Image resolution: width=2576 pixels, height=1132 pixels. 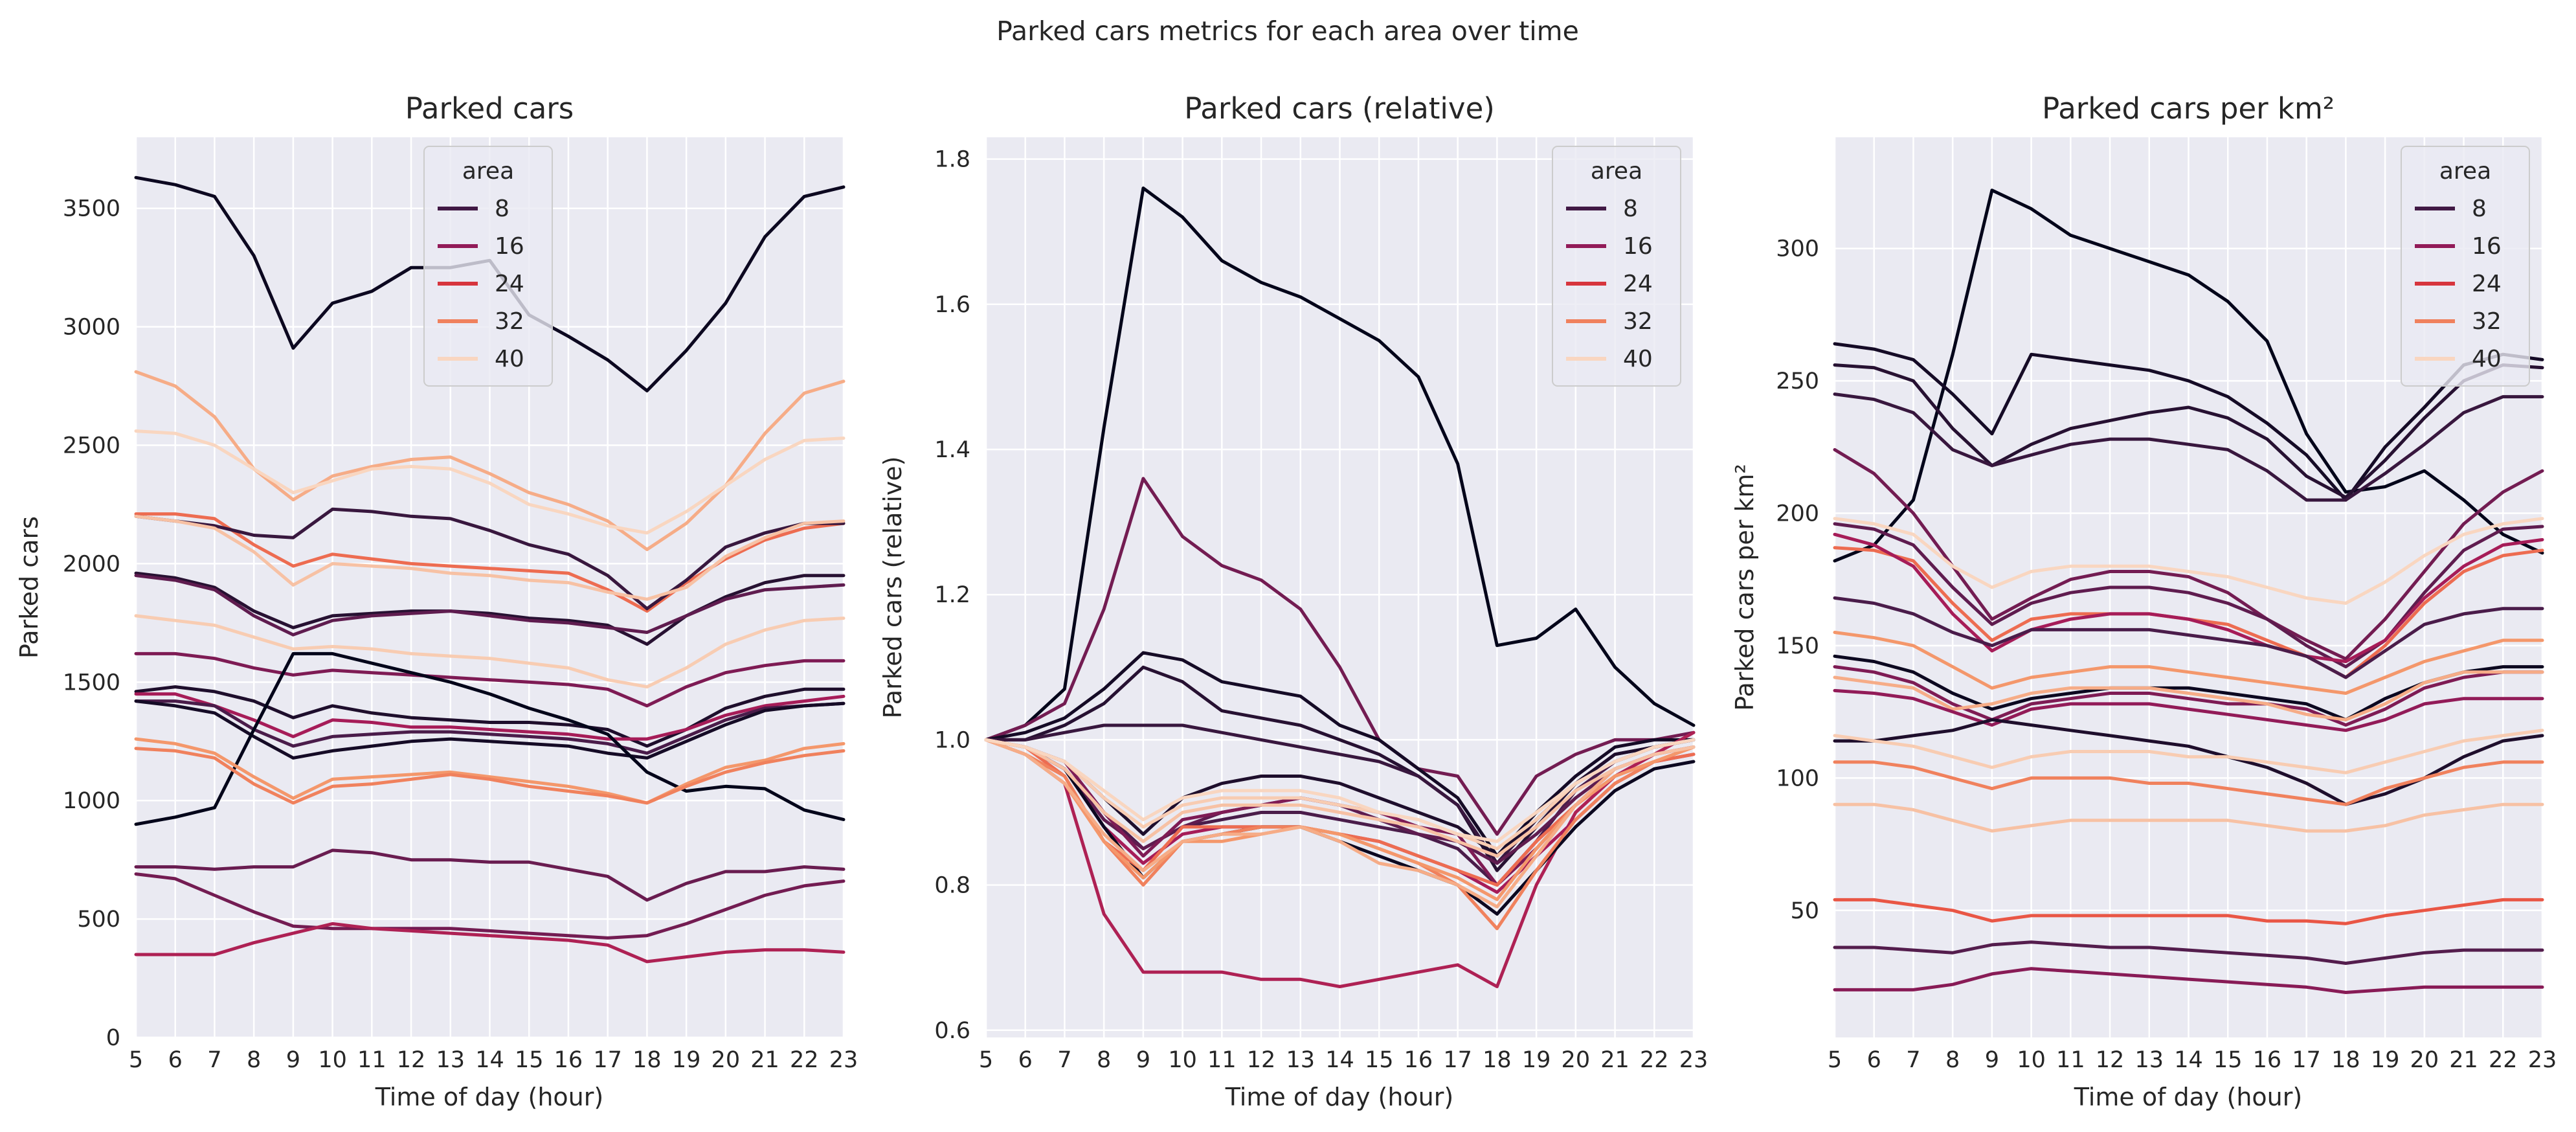 What do you see at coordinates (92, 624) in the screenshot?
I see `y-tick-labels: 0 500 1000 1500 2000 2500 3000 3500` at bounding box center [92, 624].